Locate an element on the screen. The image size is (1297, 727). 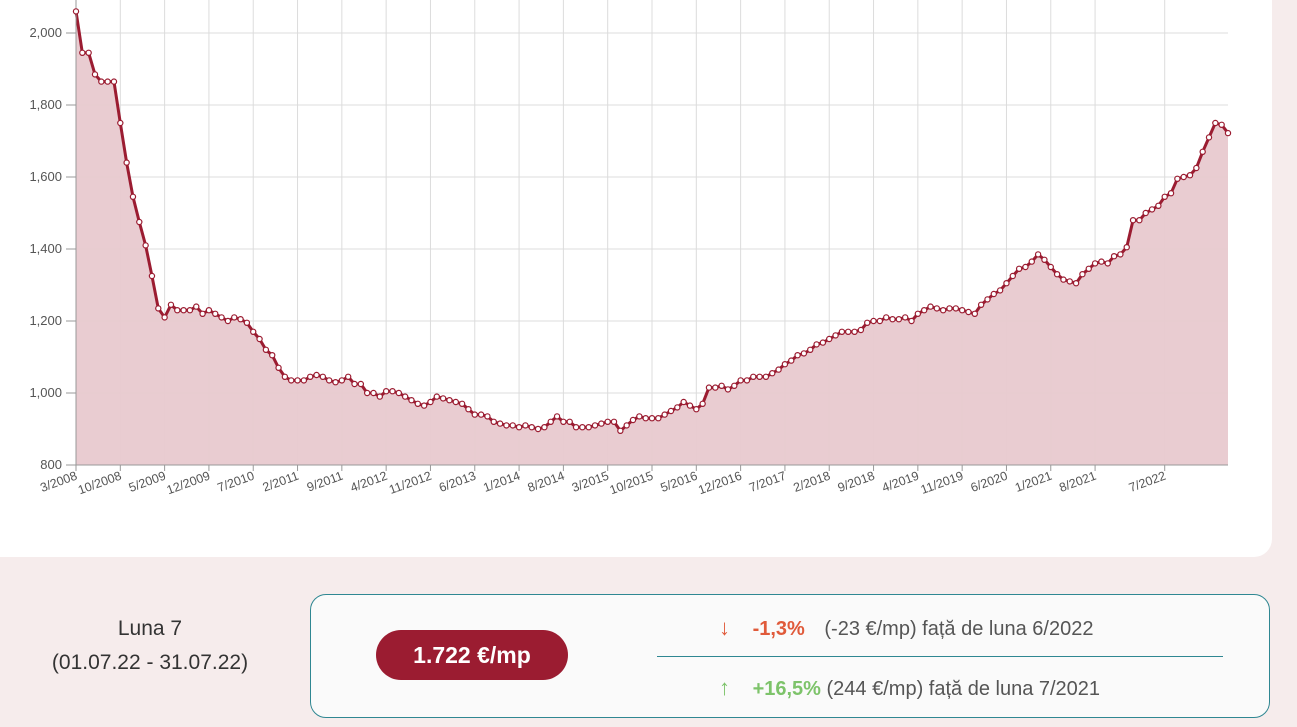
y-axis-ticks: 800 1,000 1,200 1,400 1,600 1,800 2,000 is located at coordinates (52, 248).